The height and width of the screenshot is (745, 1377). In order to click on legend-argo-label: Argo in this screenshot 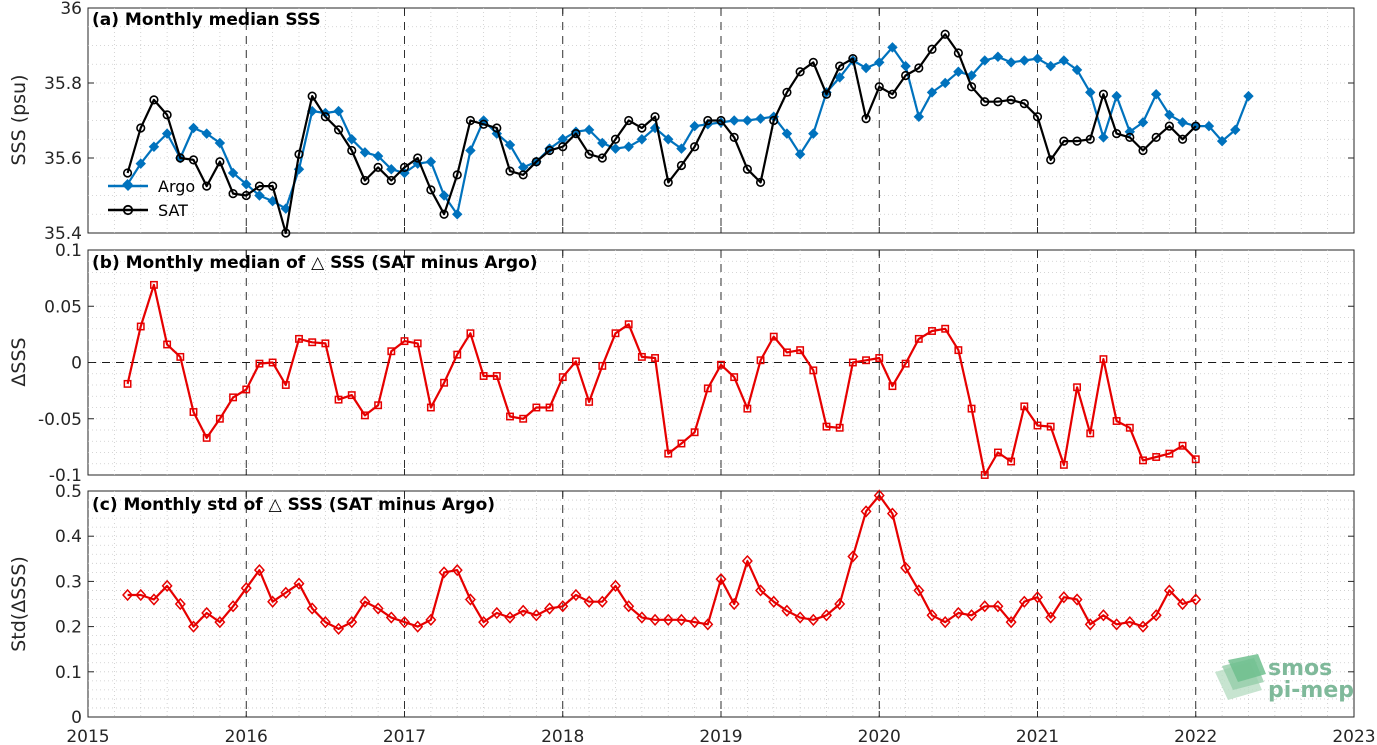, I will do `click(176, 186)`.